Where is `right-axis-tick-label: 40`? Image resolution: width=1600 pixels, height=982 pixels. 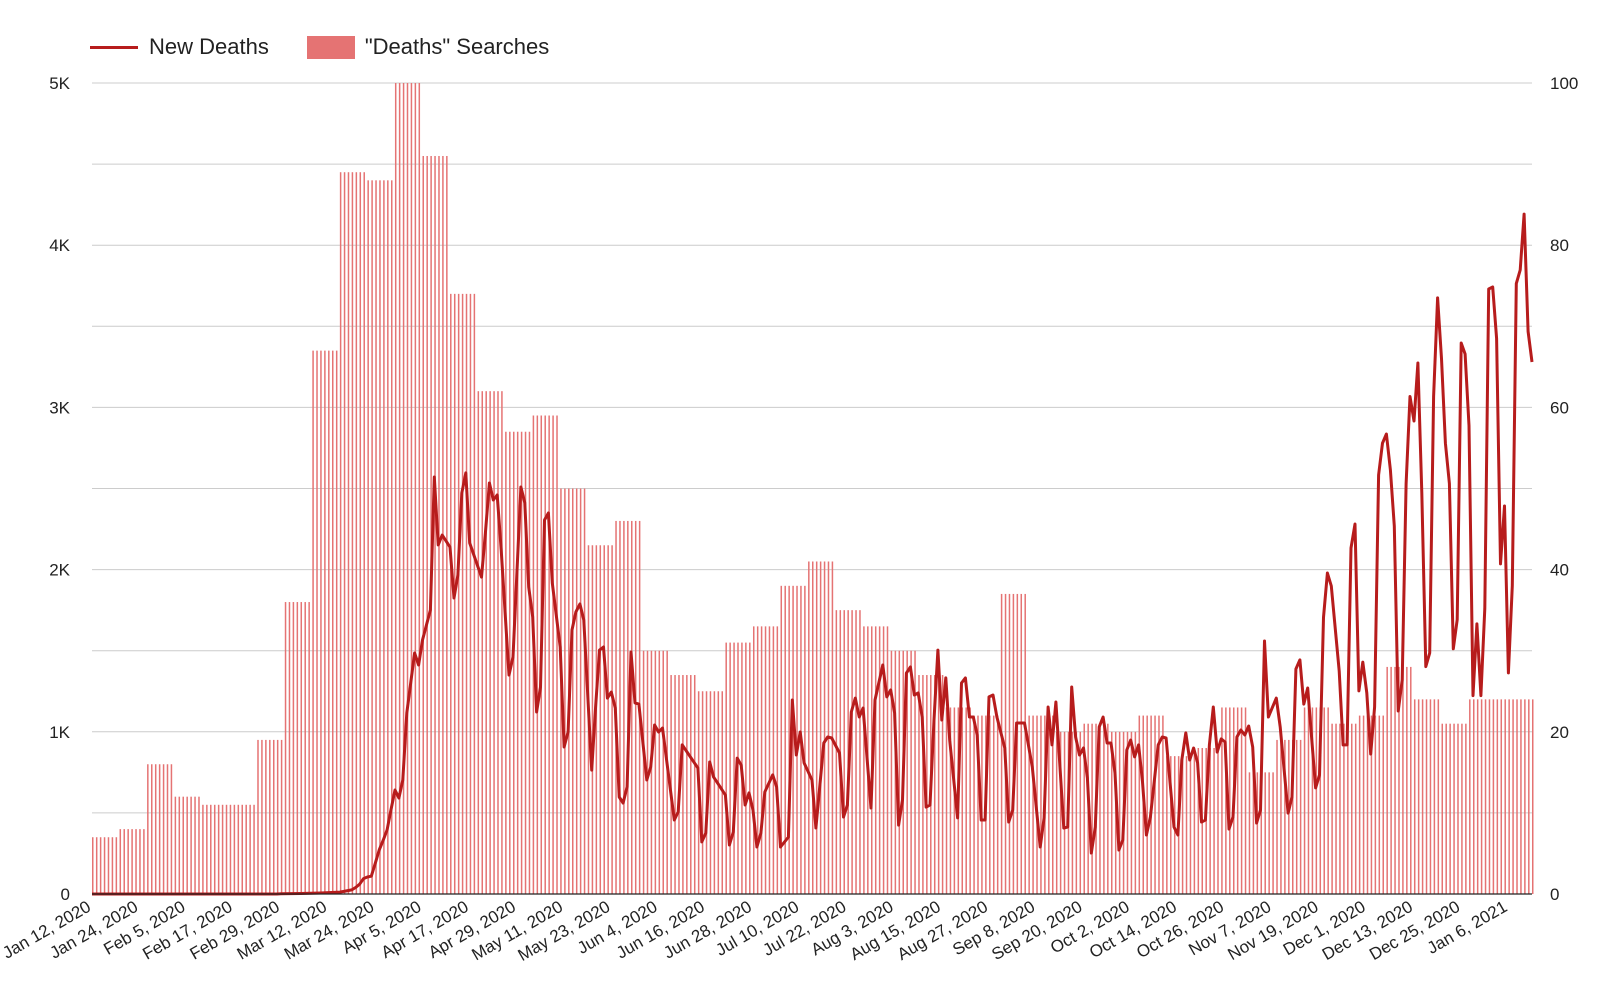
right-axis-tick-label: 40 is located at coordinates (1559, 570).